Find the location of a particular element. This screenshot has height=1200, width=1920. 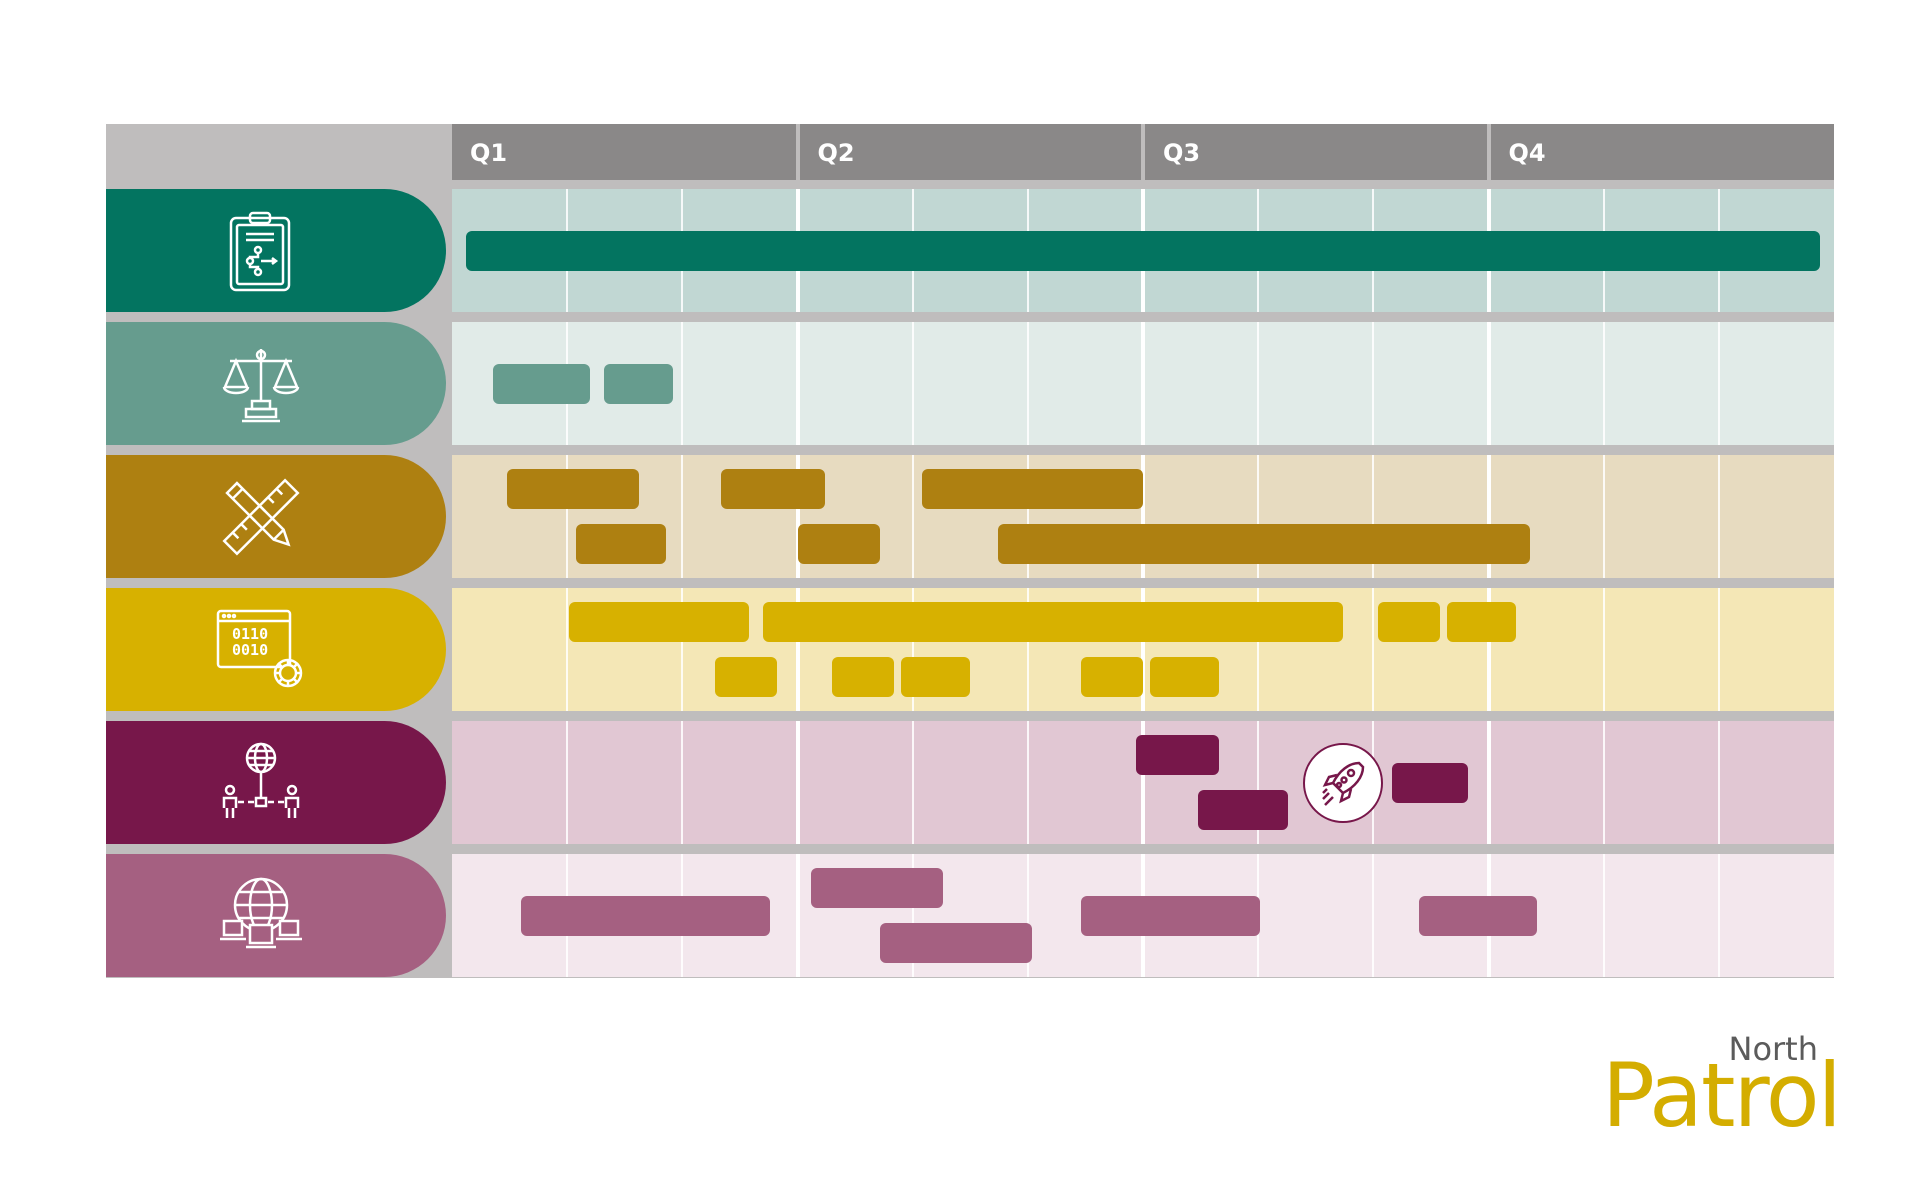

quarter-label: Q3 is located at coordinates (1182, 153).